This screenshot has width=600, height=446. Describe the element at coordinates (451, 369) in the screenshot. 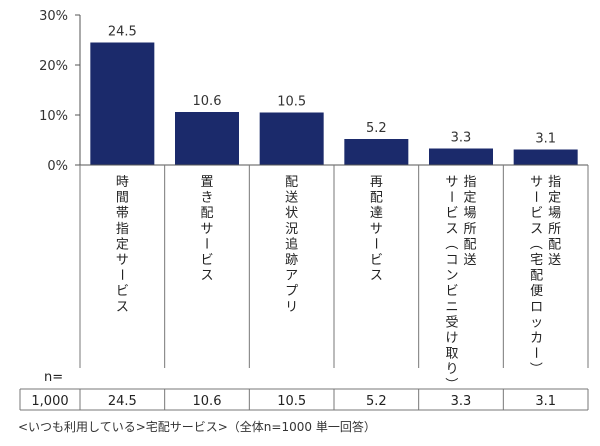

I see `category-char: り` at that location.